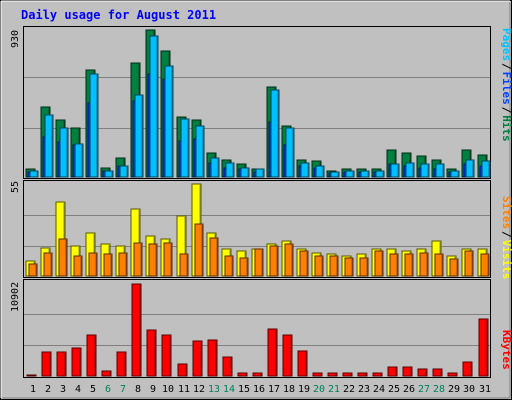  I want to click on x-label-day-29: 29, so click(454, 389).